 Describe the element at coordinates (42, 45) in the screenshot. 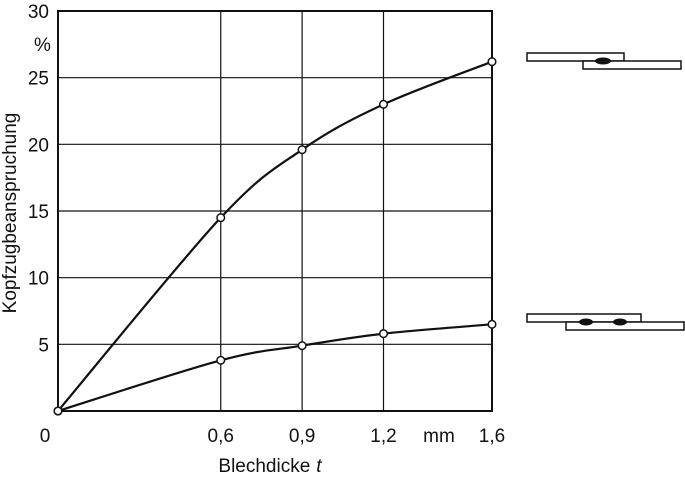

I see `y-unit-label: %` at that location.